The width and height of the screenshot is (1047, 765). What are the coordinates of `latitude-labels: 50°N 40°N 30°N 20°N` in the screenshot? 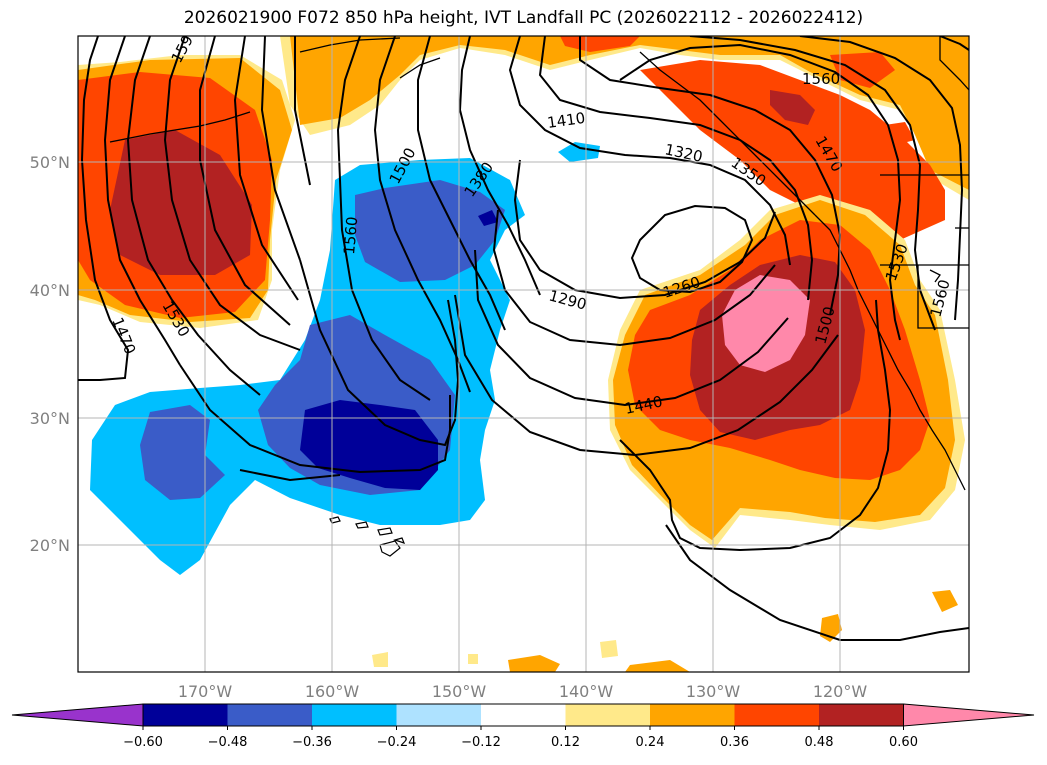 It's located at (50, 354).